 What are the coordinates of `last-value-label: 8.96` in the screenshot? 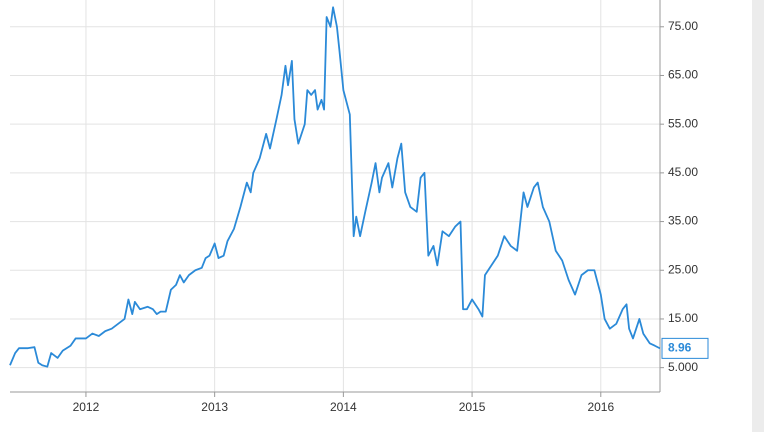 It's located at (680, 348).